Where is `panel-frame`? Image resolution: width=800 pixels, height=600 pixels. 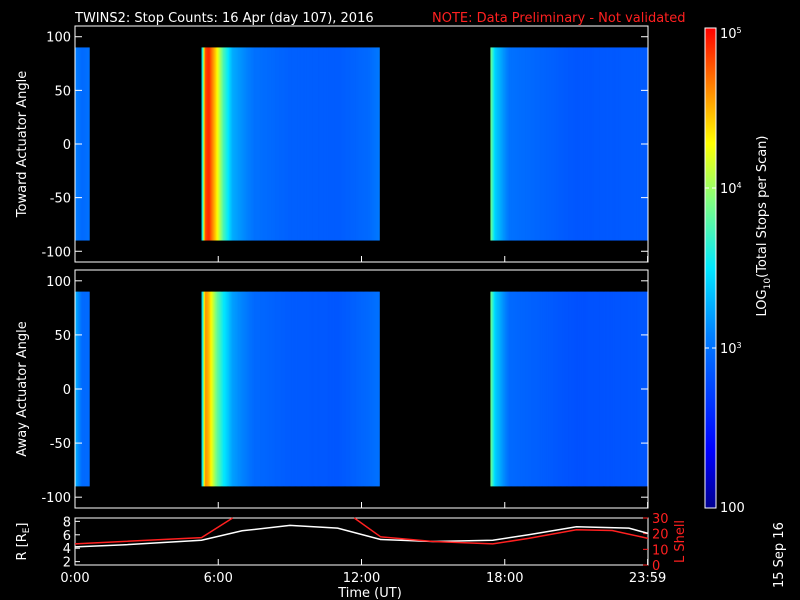
panel-frame is located at coordinates (361, 541).